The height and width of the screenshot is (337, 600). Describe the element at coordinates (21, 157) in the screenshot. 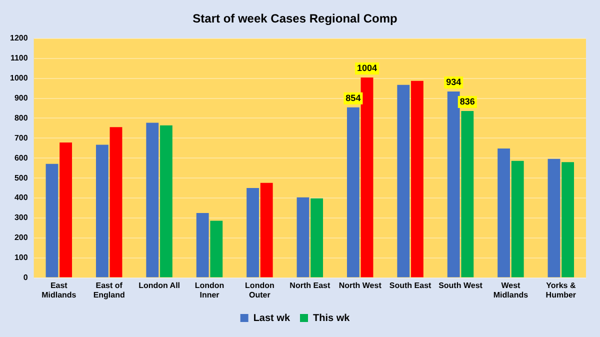

I see `y-tick-label: 600` at that location.